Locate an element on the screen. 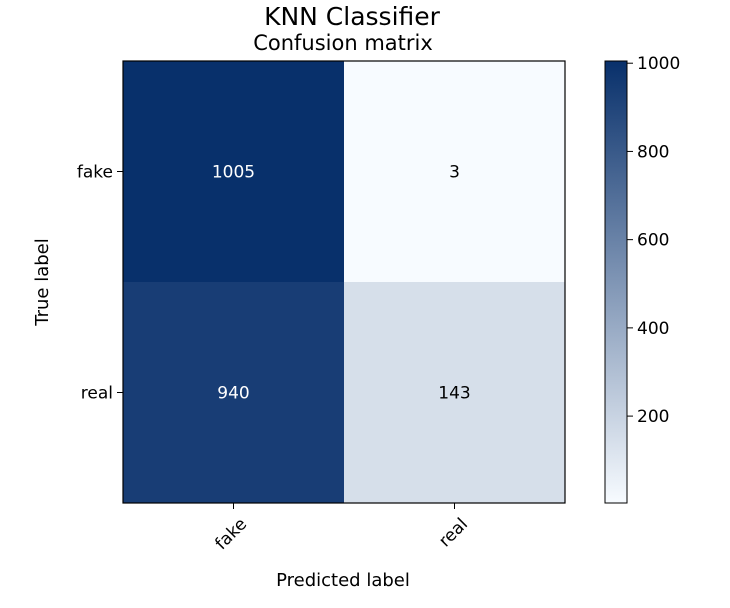 The width and height of the screenshot is (730, 608). colorbar-ticks: 200 400 600 800 1000 is located at coordinates (653, 240).